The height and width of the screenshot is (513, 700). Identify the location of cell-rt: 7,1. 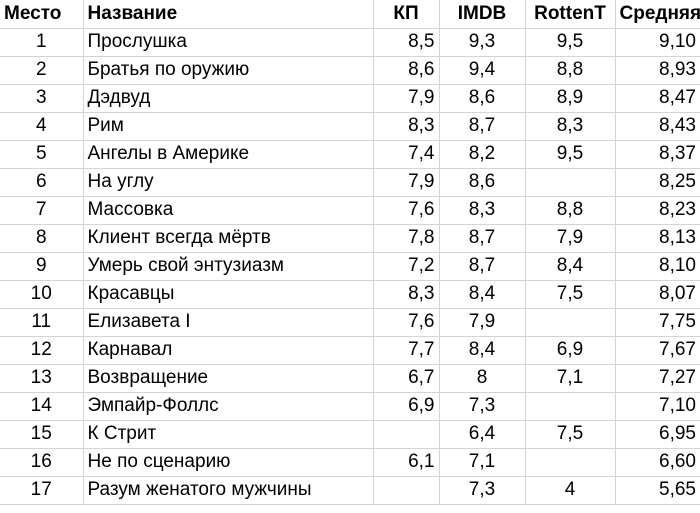
(570, 378).